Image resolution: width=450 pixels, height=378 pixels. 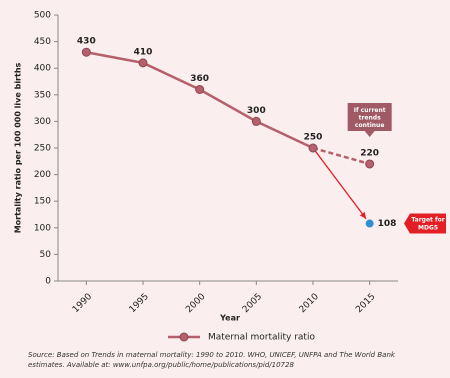 What do you see at coordinates (42, 16) in the screenshot?
I see `y-tick-label: 500` at bounding box center [42, 16].